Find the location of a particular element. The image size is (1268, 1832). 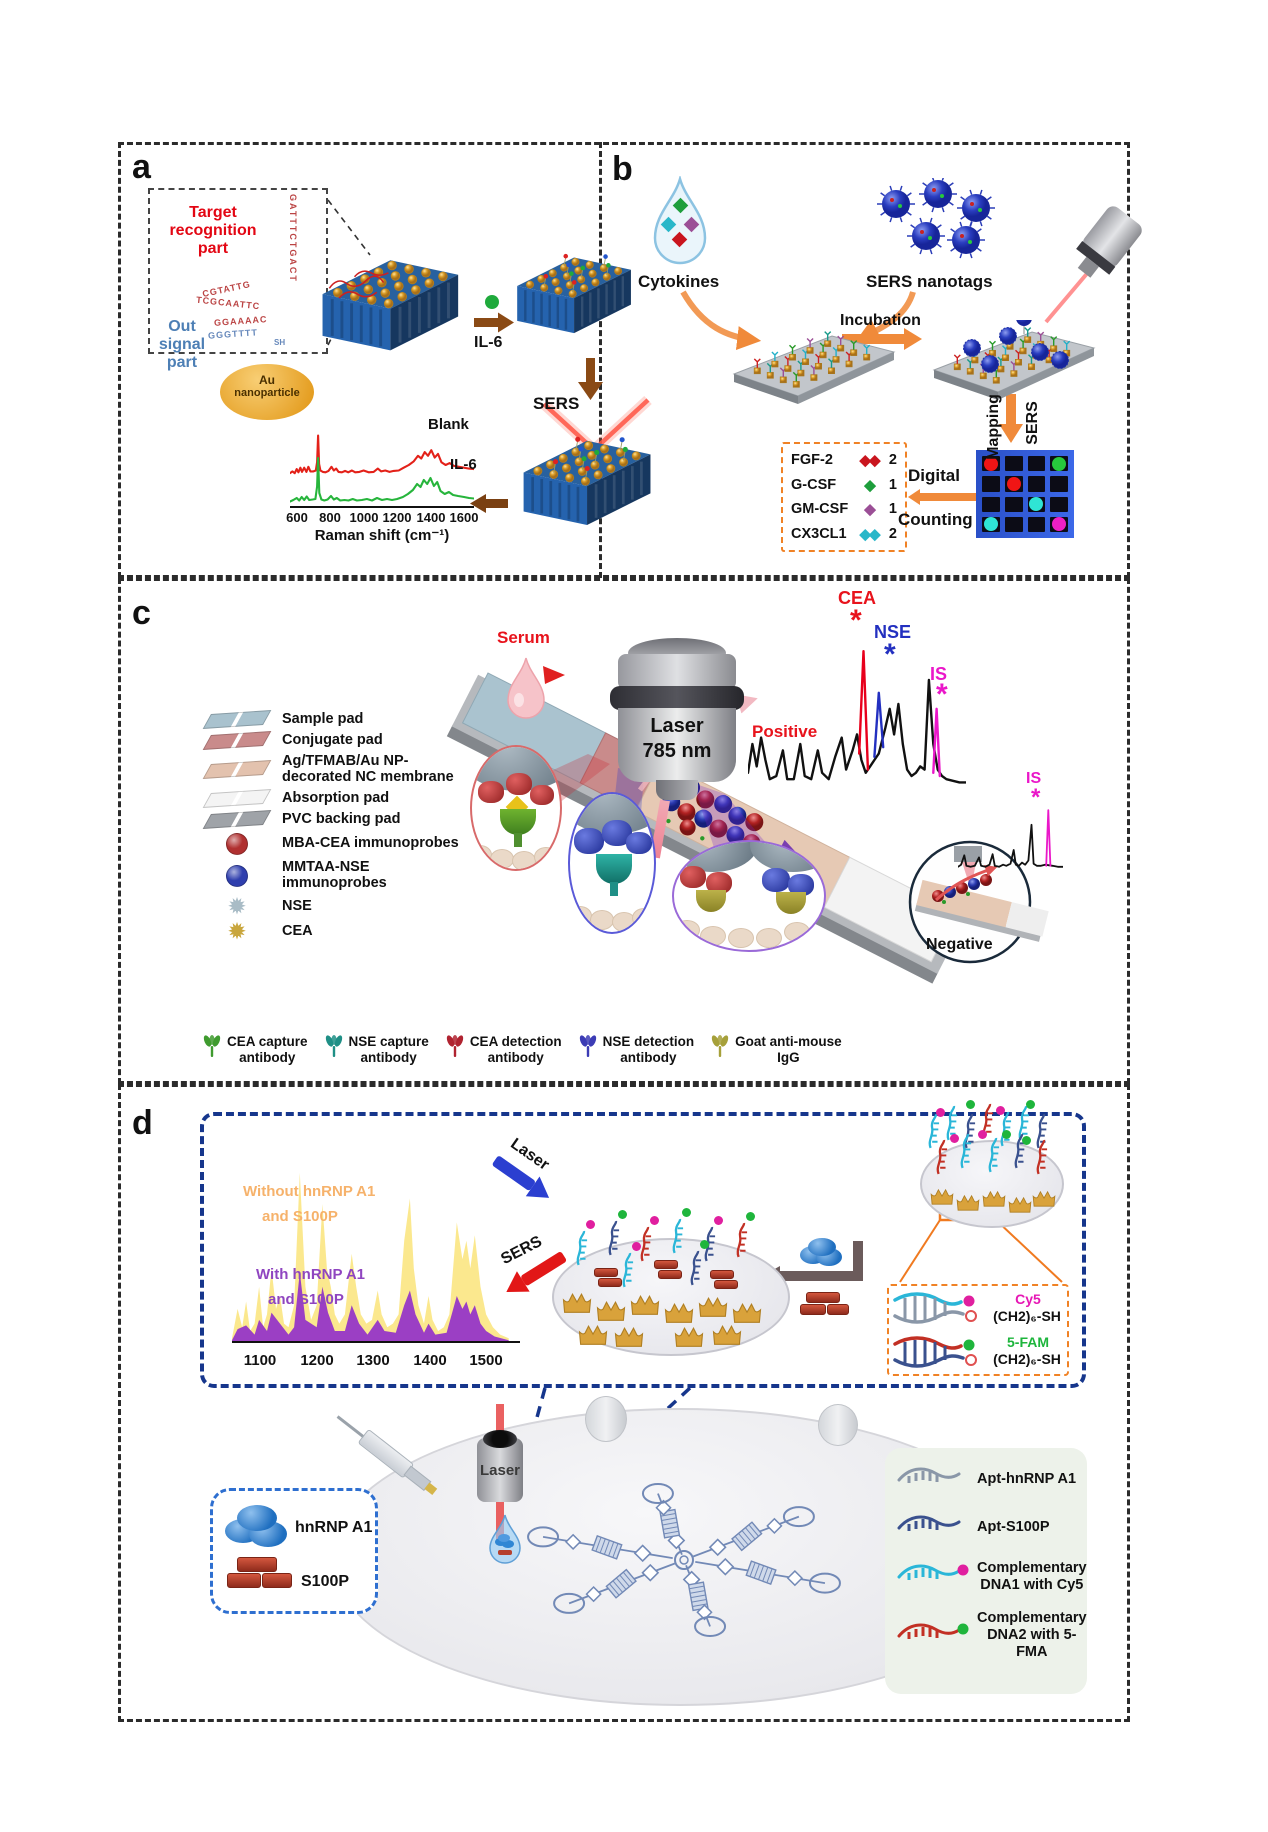

d-legend-label: Complementary DNA1 with Cy5 is located at coordinates (1032, 1576).